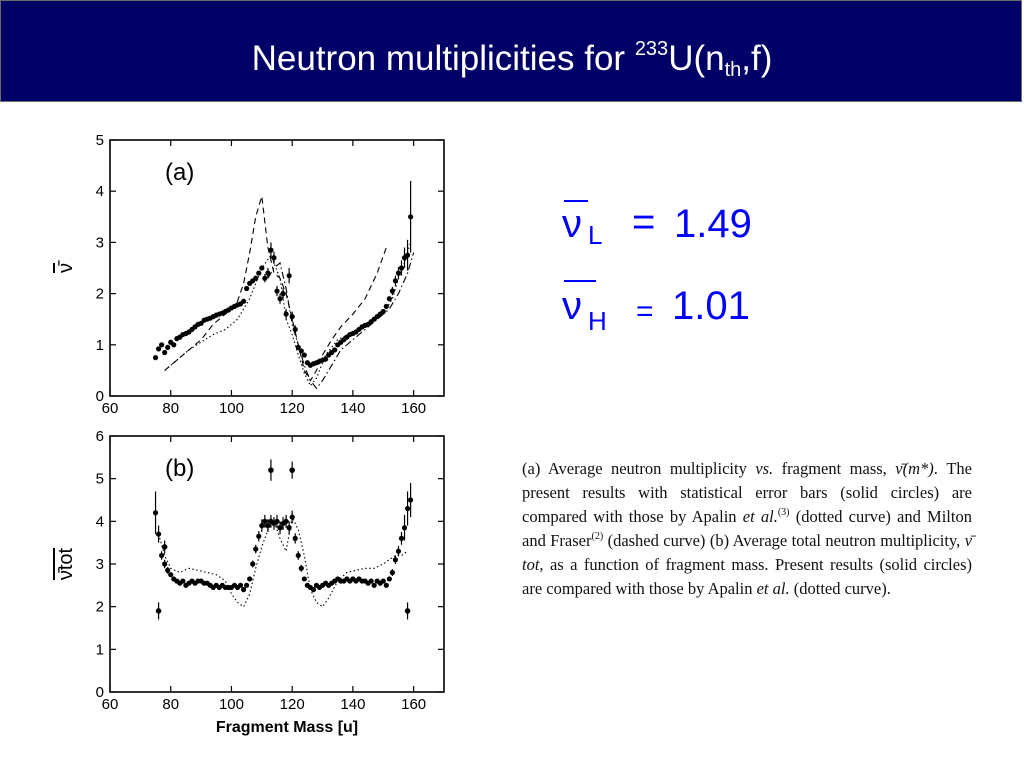 The width and height of the screenshot is (1024, 768). I want to click on nu-heavy-subscript: H, so click(597, 321).